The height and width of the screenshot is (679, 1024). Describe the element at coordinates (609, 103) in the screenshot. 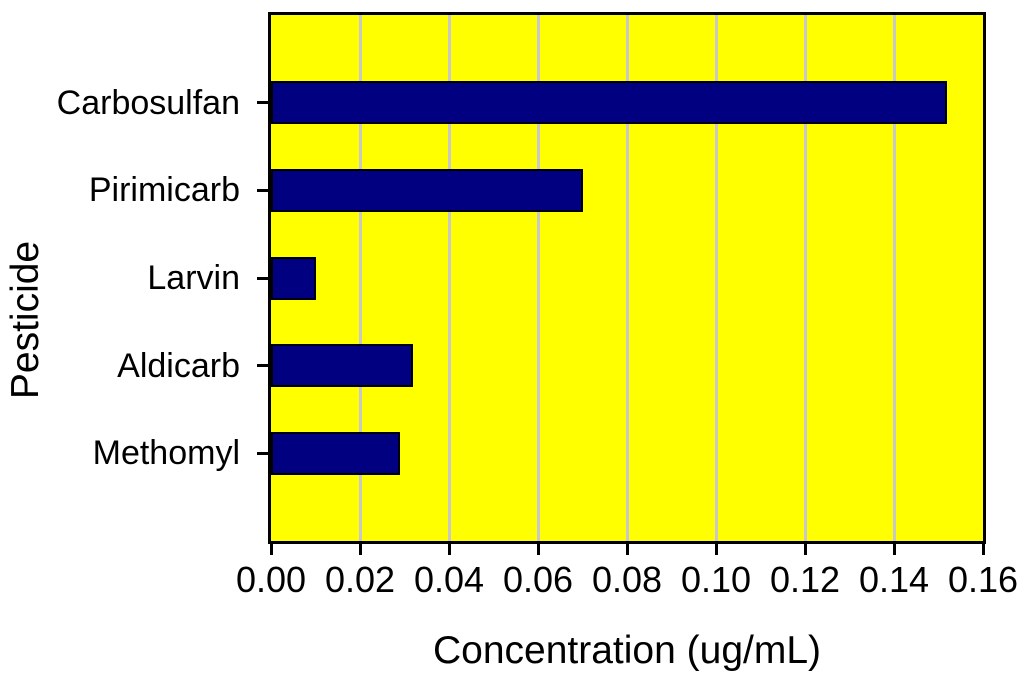

I see `bar-carbosulfan` at that location.